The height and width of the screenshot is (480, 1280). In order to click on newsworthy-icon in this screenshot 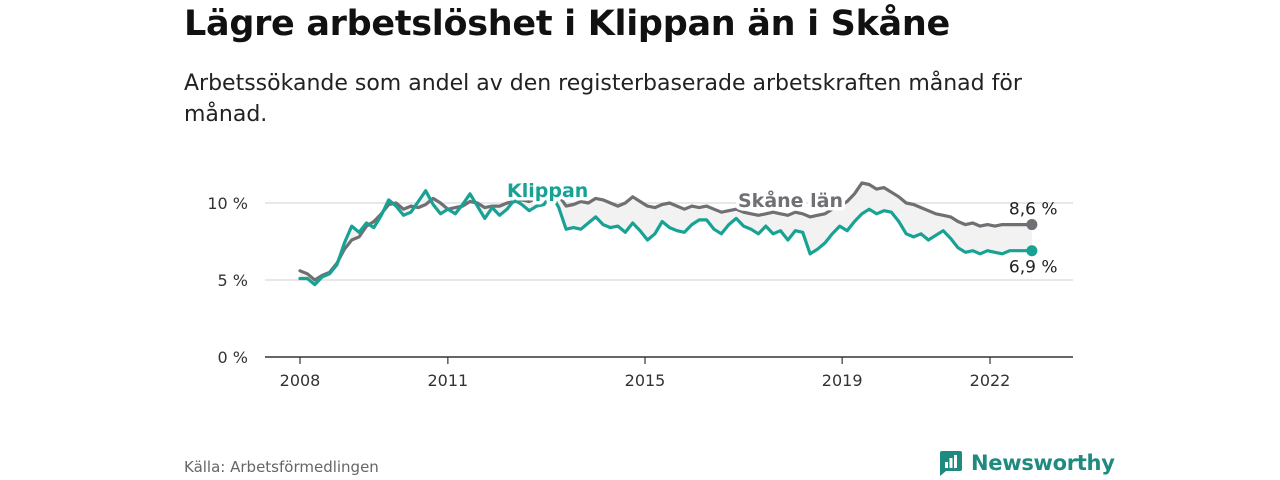, I will do `click(951, 463)`.